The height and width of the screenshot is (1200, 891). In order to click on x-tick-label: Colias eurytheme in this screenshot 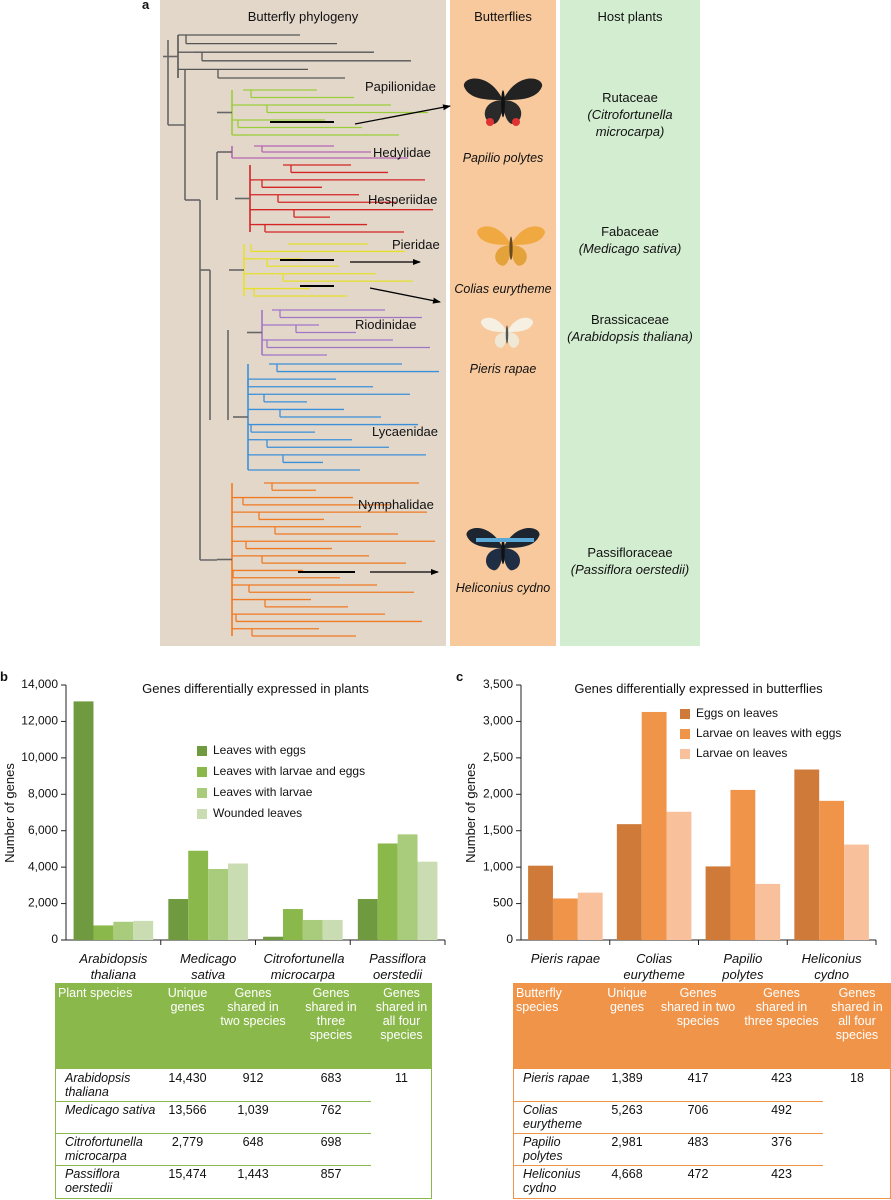, I will do `click(654, 966)`.